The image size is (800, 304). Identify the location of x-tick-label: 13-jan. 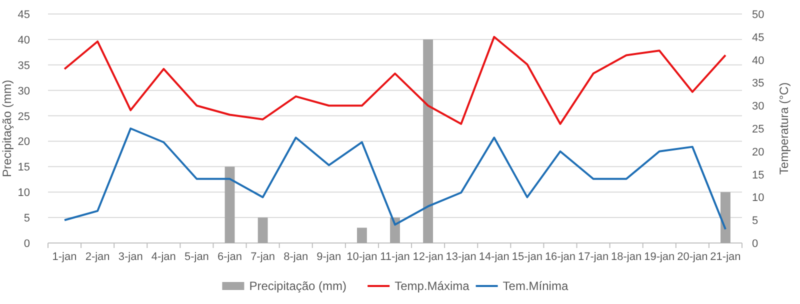
(461, 257).